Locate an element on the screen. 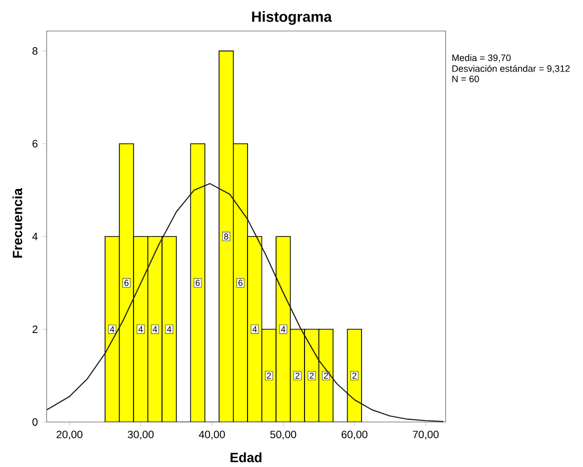  y-axis-title: Frecuencia is located at coordinates (17, 223).